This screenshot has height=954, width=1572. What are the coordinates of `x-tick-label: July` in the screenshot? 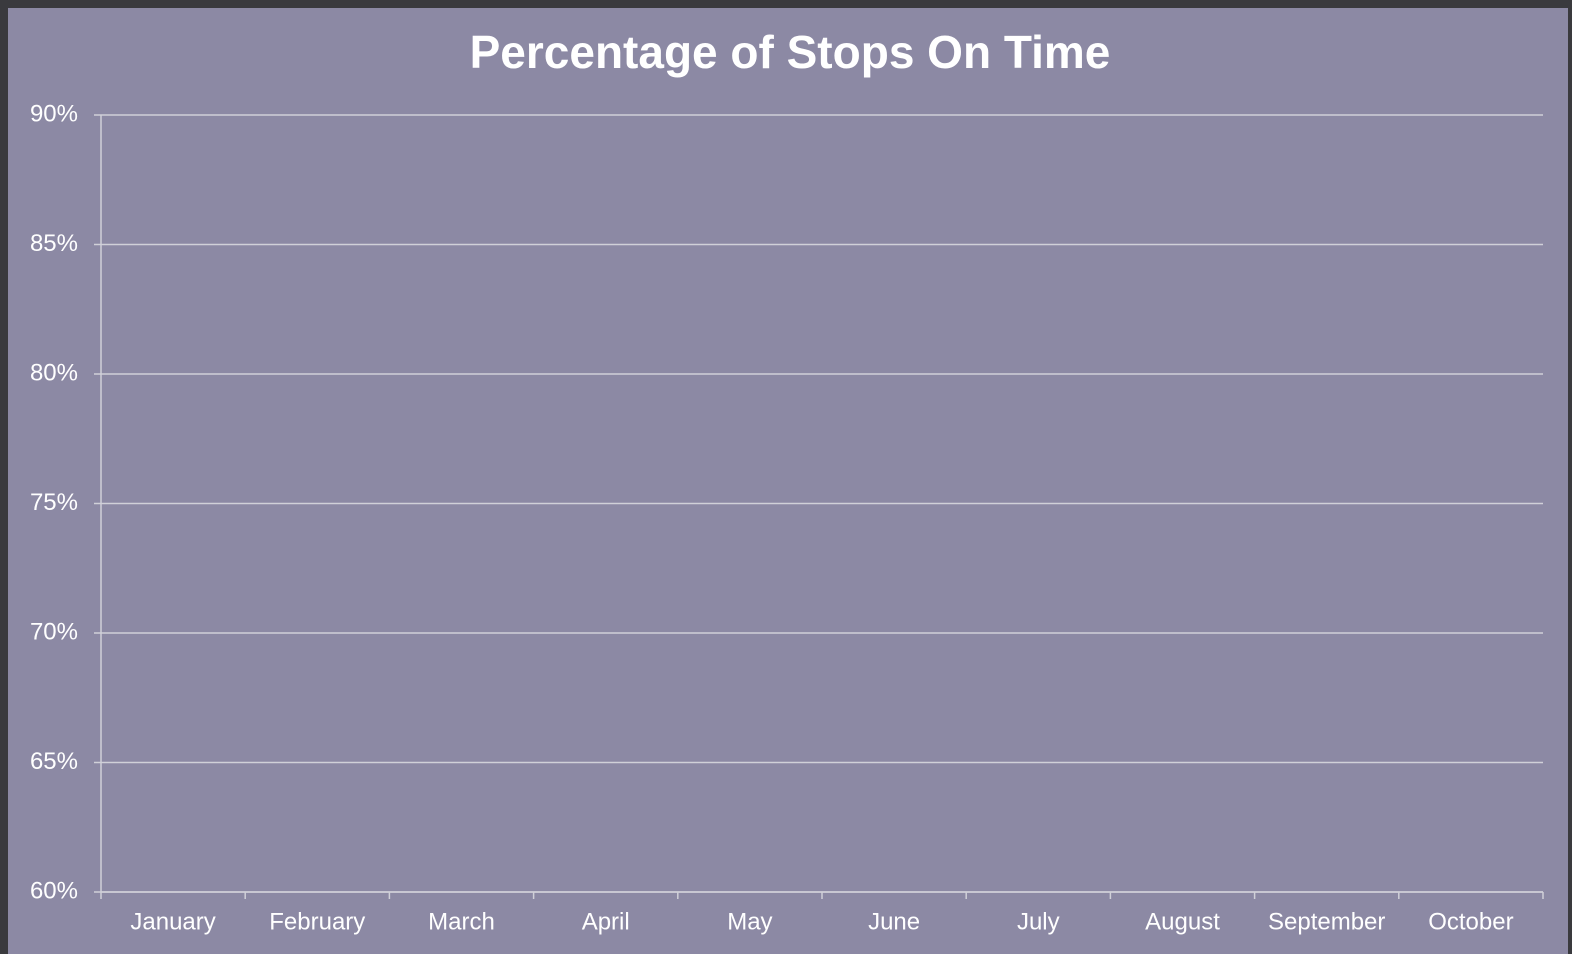 It's located at (1038, 921).